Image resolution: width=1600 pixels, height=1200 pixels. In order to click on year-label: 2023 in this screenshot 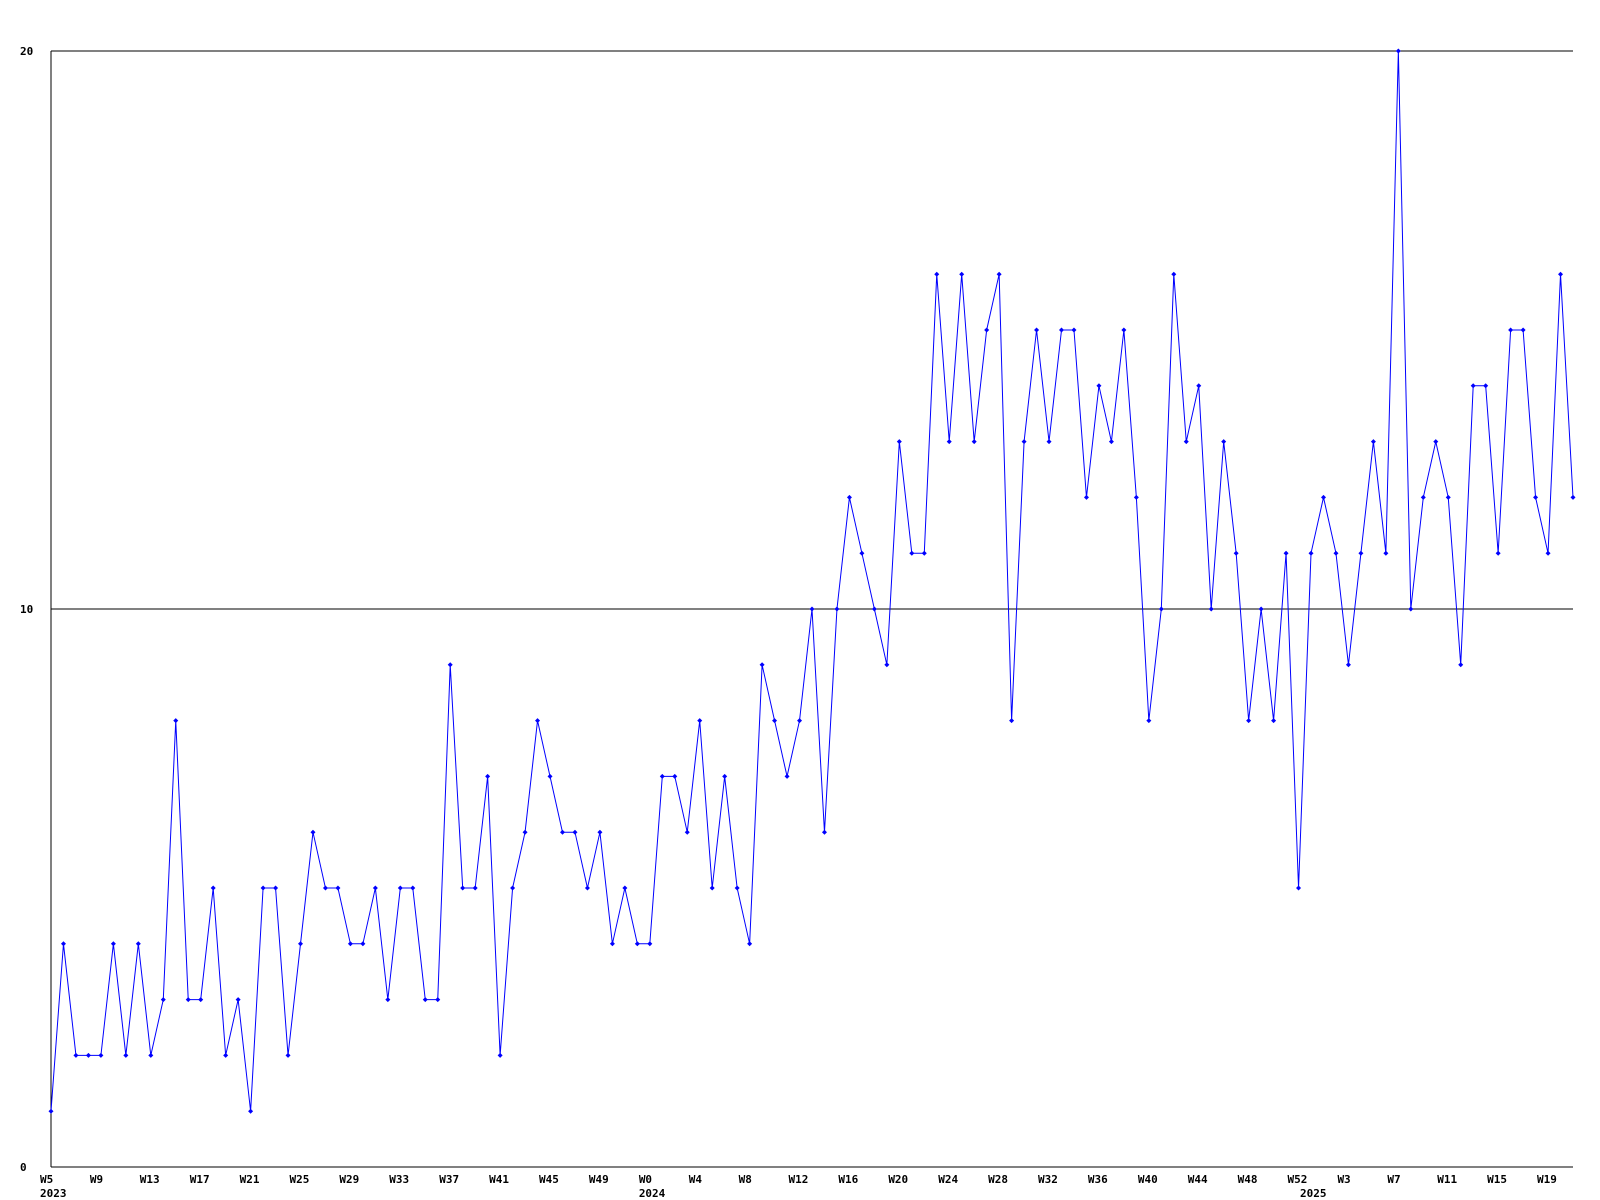, I will do `click(53, 1193)`.